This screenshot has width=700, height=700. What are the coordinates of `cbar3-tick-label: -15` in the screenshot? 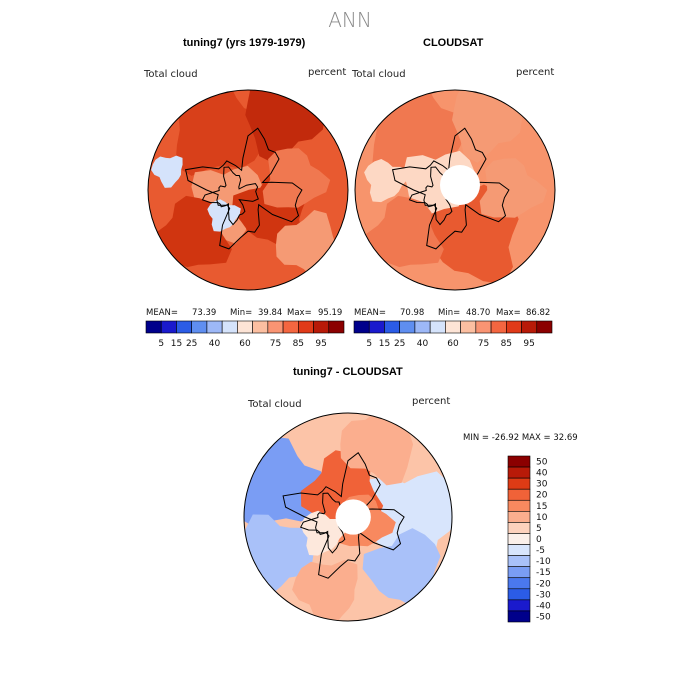 It's located at (543, 573).